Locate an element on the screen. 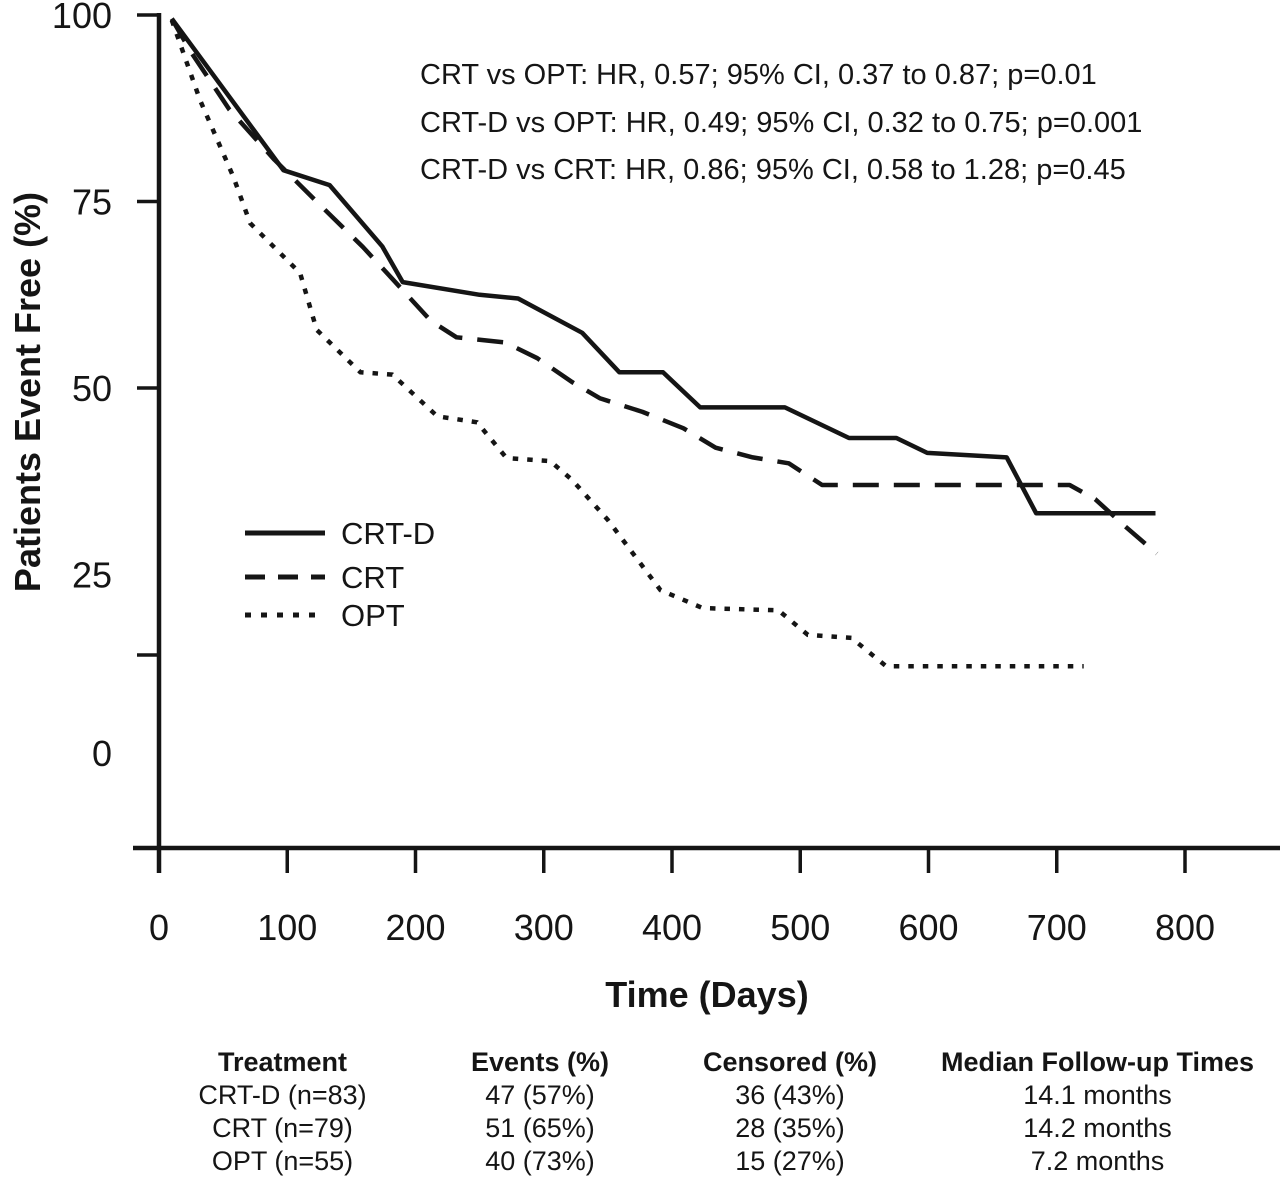 The image size is (1280, 1178). x-tick-label-600: 600 is located at coordinates (928, 927).